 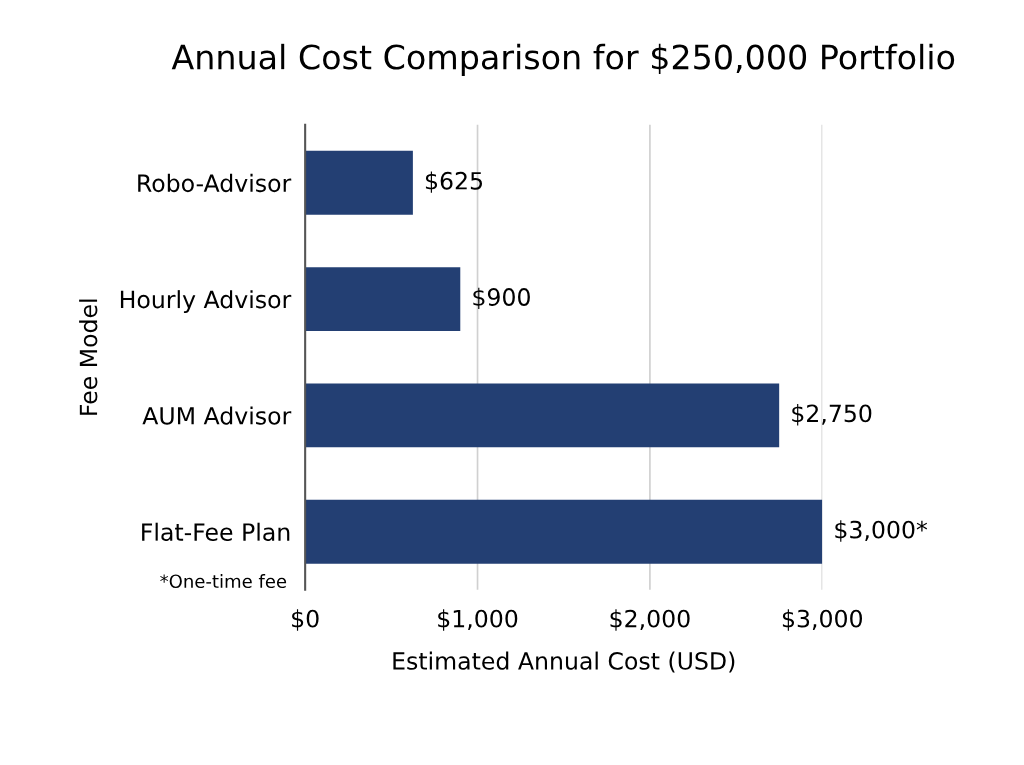 I want to click on y-axis-title: Fee Model, so click(x=88, y=357).